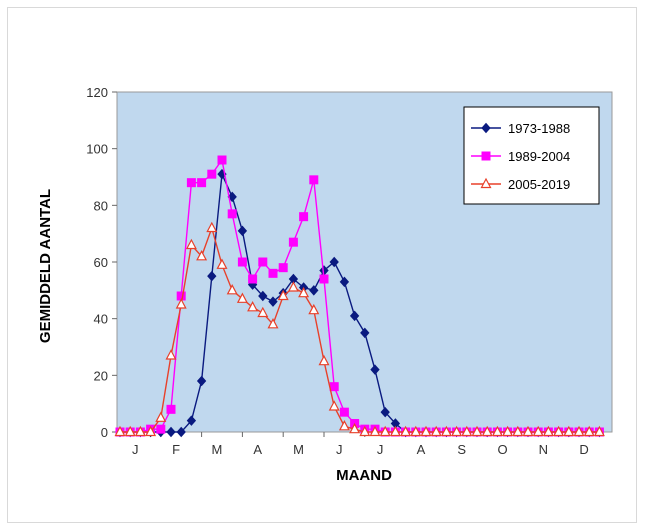  I want to click on y-tick-label: 0, so click(104, 432).